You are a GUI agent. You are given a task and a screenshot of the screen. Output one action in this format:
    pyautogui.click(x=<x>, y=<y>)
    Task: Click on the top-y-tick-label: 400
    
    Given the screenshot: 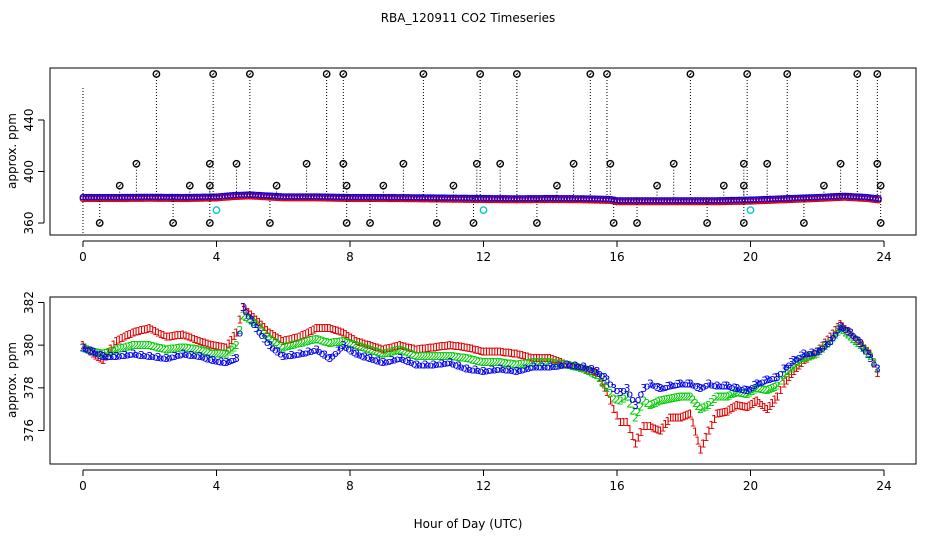 What is the action you would take?
    pyautogui.click(x=29, y=171)
    